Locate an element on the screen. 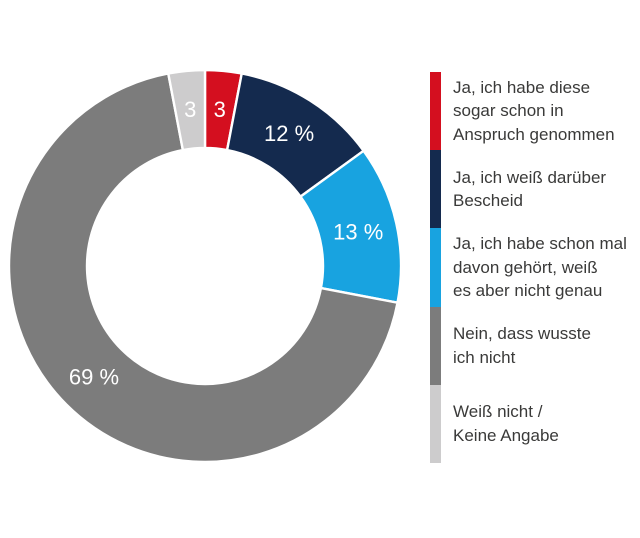 The image size is (640, 538). legend-item-4: Weiß nicht / Keine Angabe is located at coordinates (532, 423).